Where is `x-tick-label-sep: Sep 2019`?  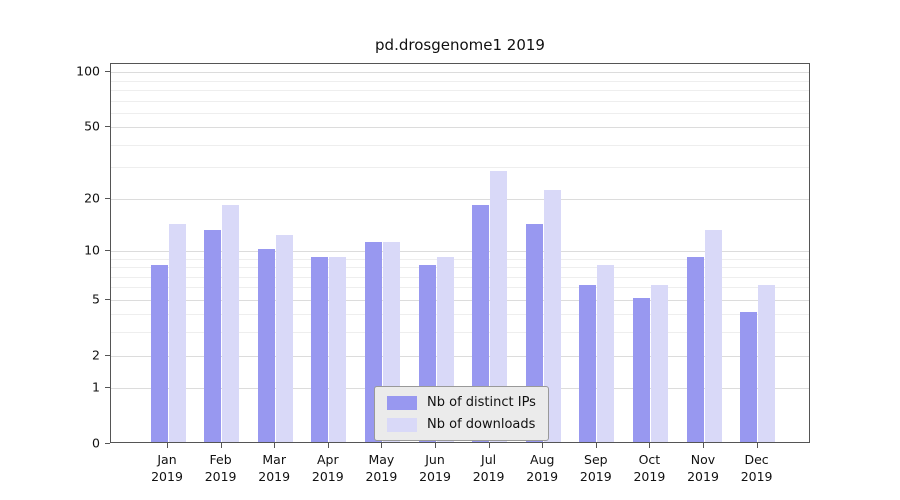
x-tick-label-sep: Sep 2019 is located at coordinates (595, 468).